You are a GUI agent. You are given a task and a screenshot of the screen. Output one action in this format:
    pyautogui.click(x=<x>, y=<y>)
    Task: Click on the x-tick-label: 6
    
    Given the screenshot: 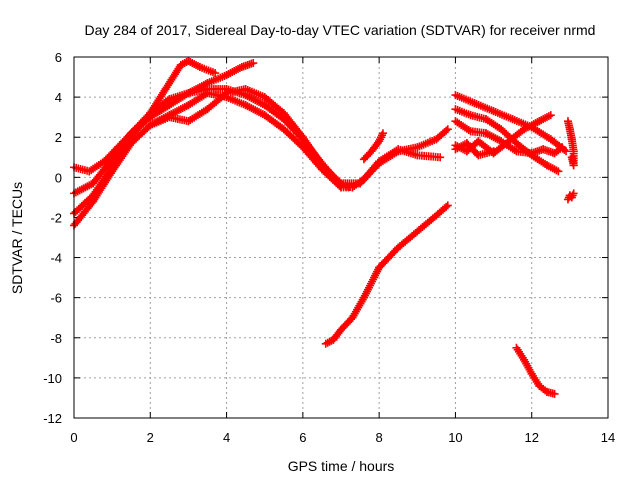 What is the action you would take?
    pyautogui.click(x=302, y=437)
    